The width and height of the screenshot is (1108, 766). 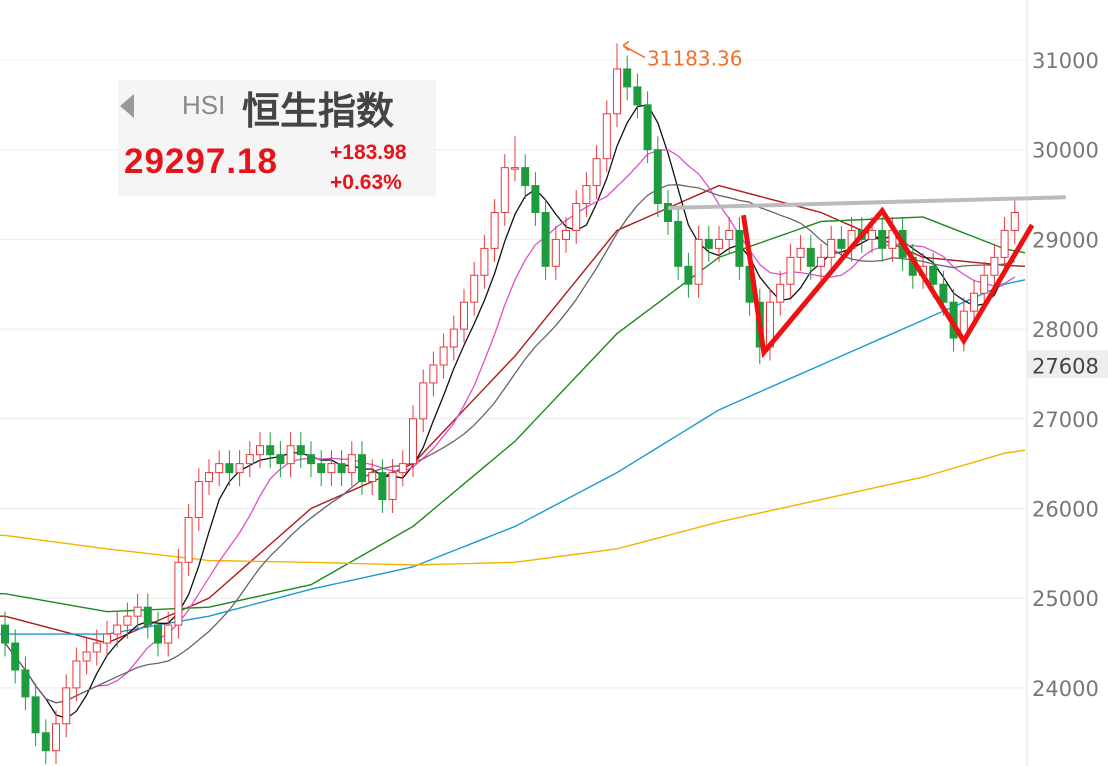 I want to click on y-tick-label: 31000, so click(x=1065, y=61).